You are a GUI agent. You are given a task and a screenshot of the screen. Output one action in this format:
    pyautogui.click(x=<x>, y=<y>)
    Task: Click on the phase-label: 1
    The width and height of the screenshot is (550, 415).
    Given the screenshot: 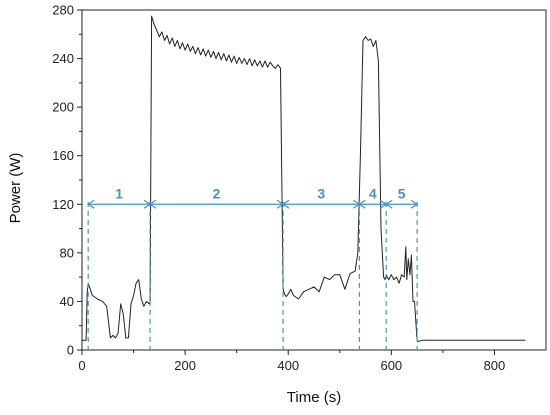 What is the action you would take?
    pyautogui.click(x=119, y=193)
    